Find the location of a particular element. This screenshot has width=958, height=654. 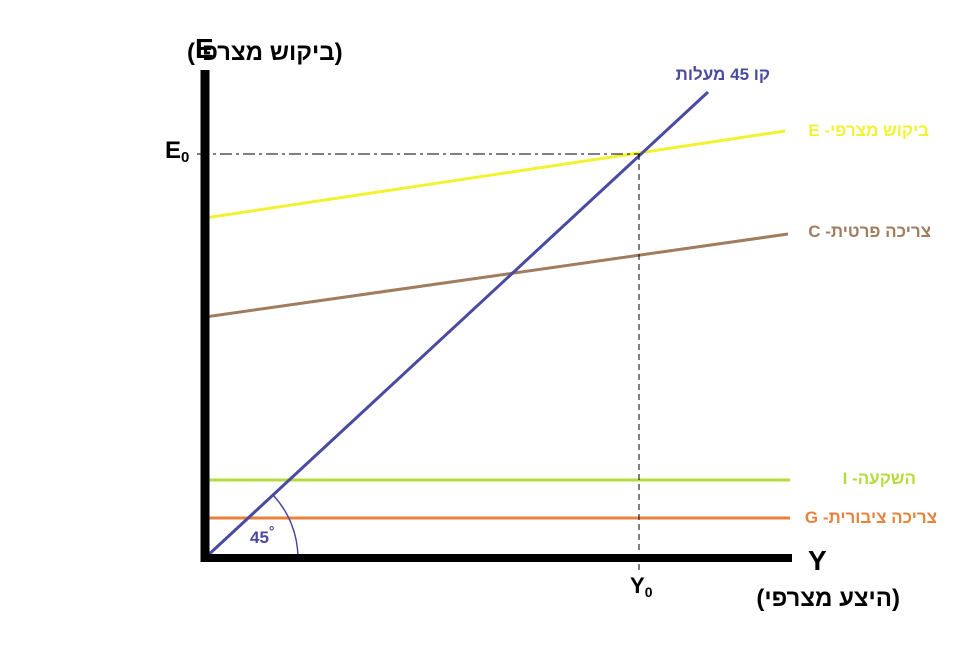

x-axis-letter: Y is located at coordinates (817, 560).